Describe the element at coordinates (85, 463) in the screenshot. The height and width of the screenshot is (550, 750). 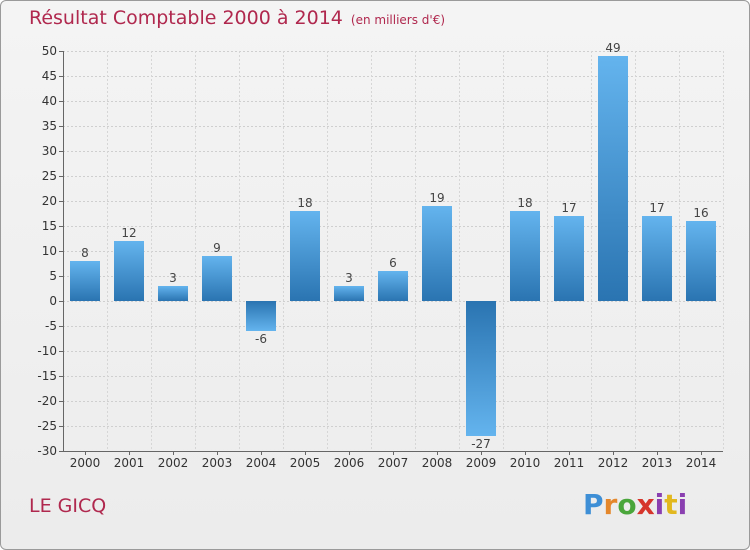
I see `x-tick-label: 2000` at that location.